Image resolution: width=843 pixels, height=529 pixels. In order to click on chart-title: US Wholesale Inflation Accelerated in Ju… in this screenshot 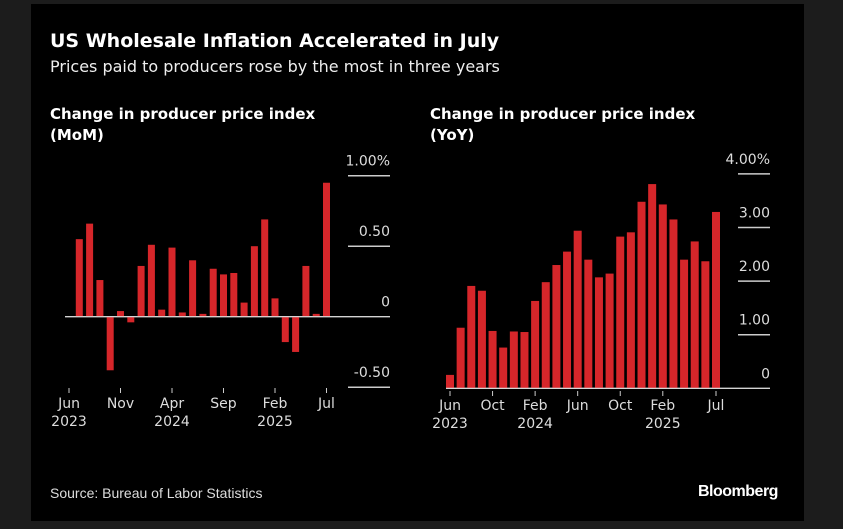, I will do `click(275, 41)`.